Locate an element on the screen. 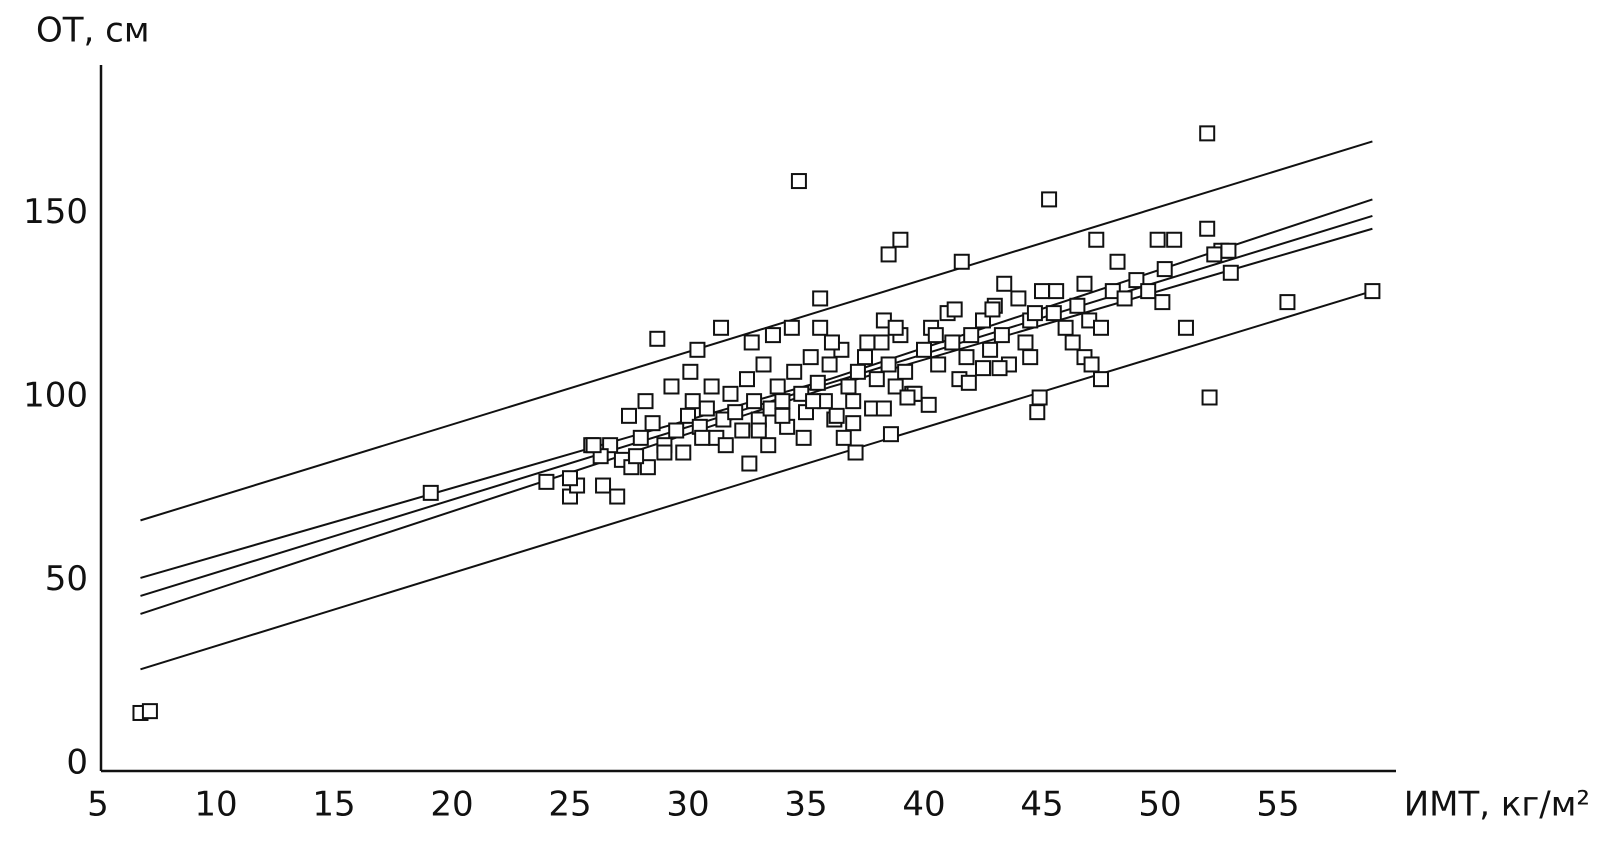 Image resolution: width=1611 pixels, height=856 pixels. y-tick-label: 150 is located at coordinates (55, 212).